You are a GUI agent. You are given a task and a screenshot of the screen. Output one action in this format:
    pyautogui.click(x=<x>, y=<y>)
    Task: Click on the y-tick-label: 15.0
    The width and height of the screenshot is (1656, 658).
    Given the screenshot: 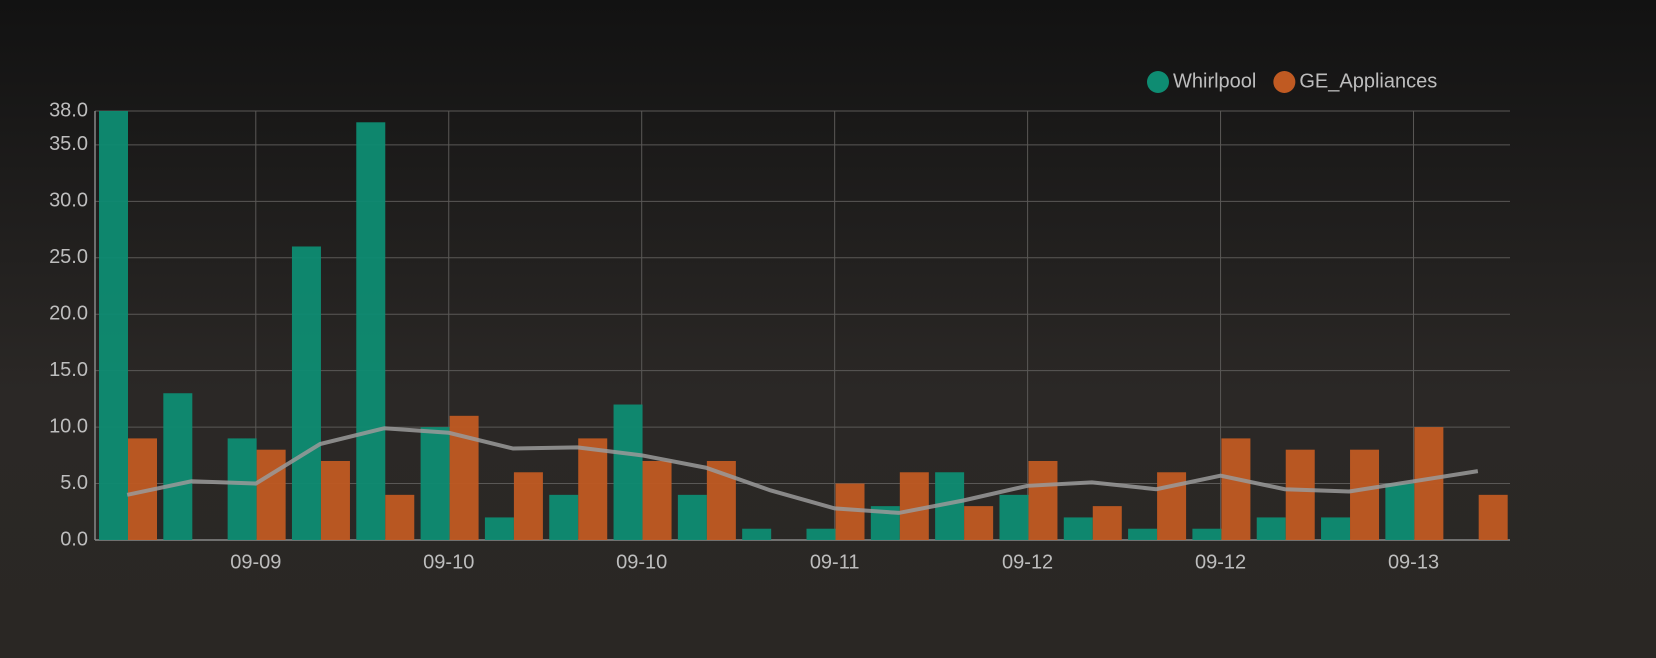 What is the action you would take?
    pyautogui.click(x=68, y=370)
    